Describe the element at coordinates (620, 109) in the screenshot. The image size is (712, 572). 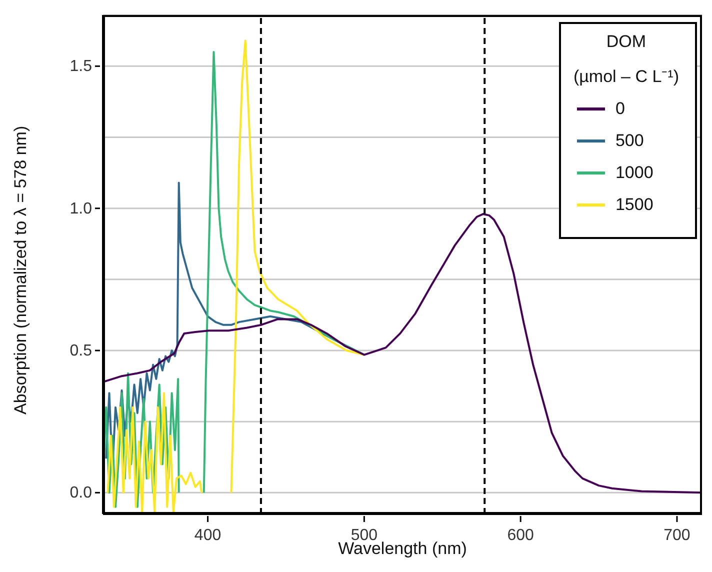
I see `legend-label: 0` at that location.